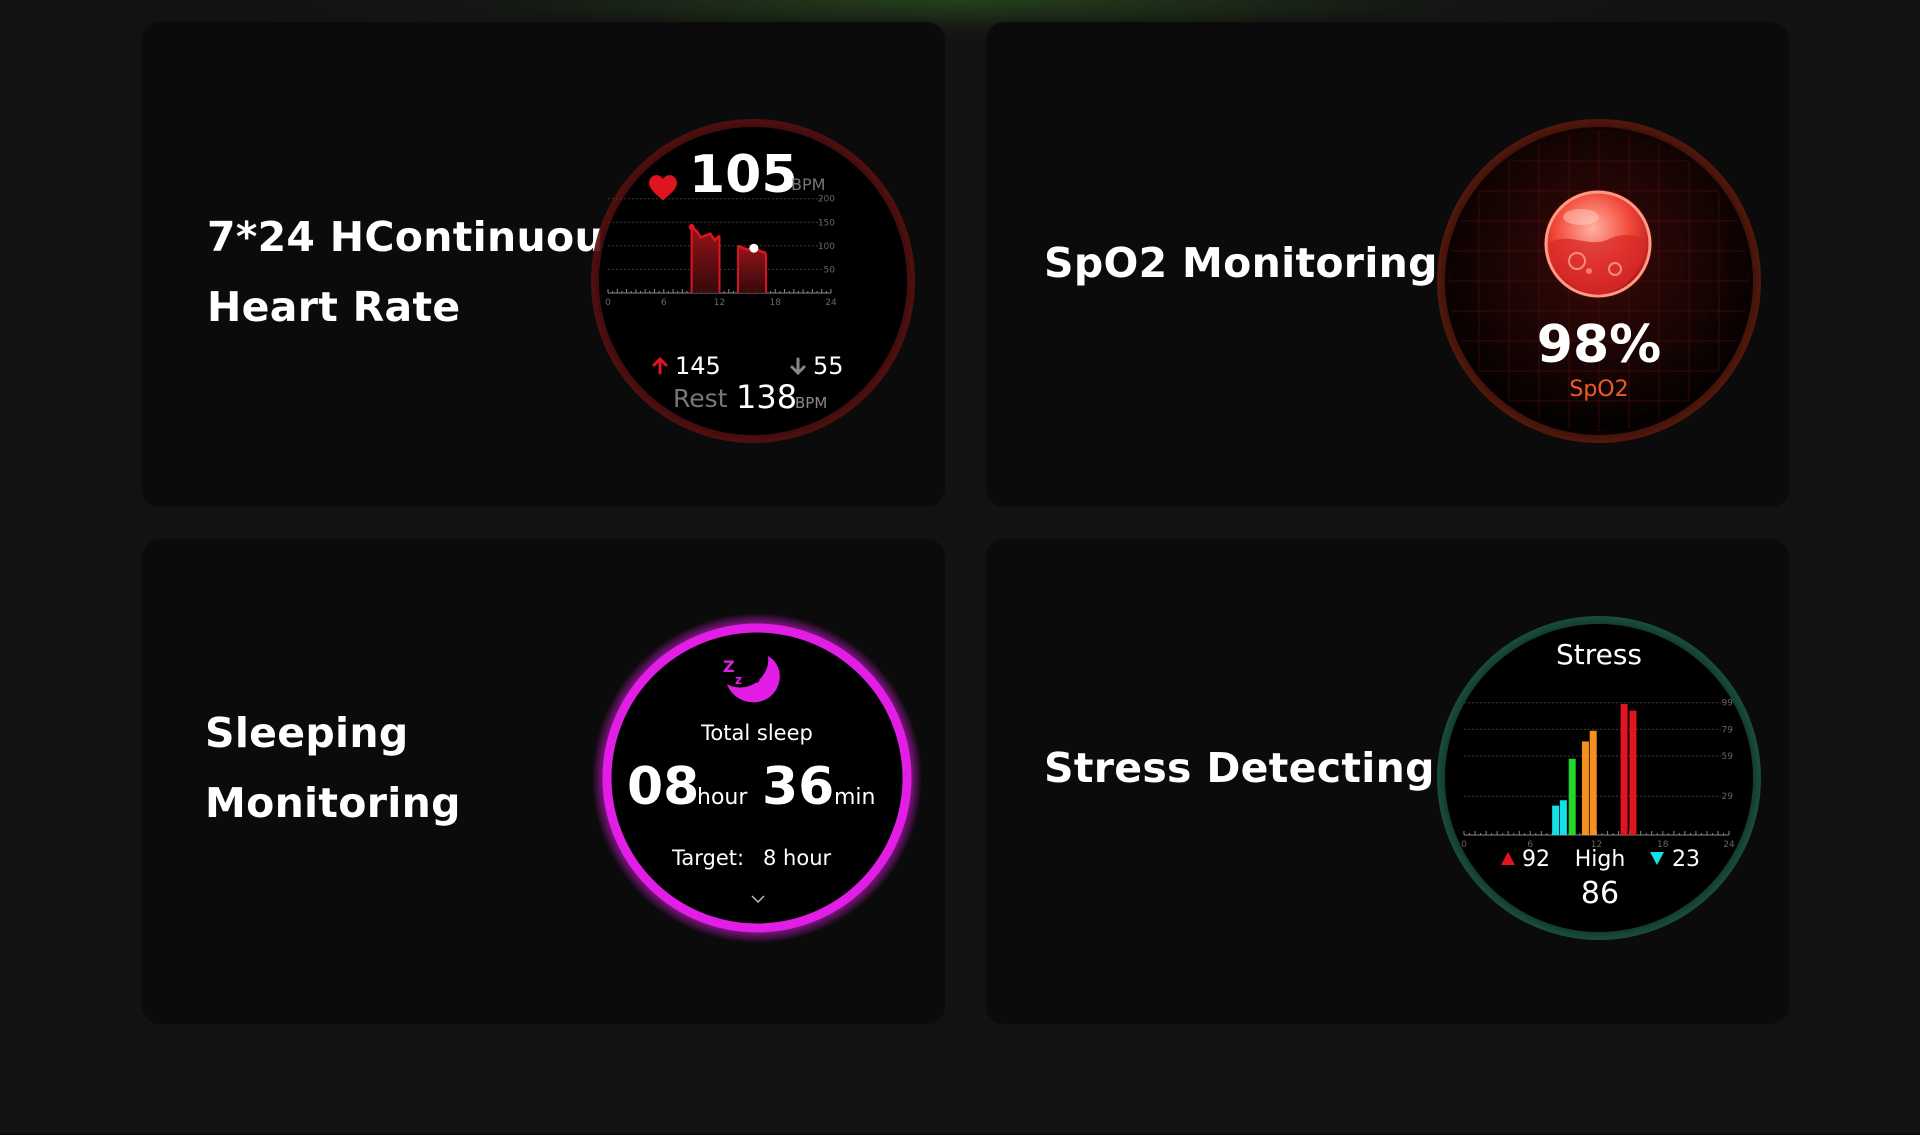 The height and width of the screenshot is (1135, 1920). I want to click on rest-value: 138, so click(766, 397).